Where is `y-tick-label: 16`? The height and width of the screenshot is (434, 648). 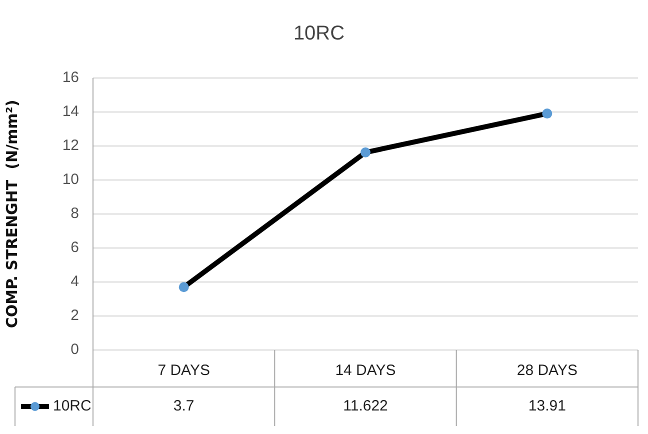 y-tick-label: 16 is located at coordinates (70, 77).